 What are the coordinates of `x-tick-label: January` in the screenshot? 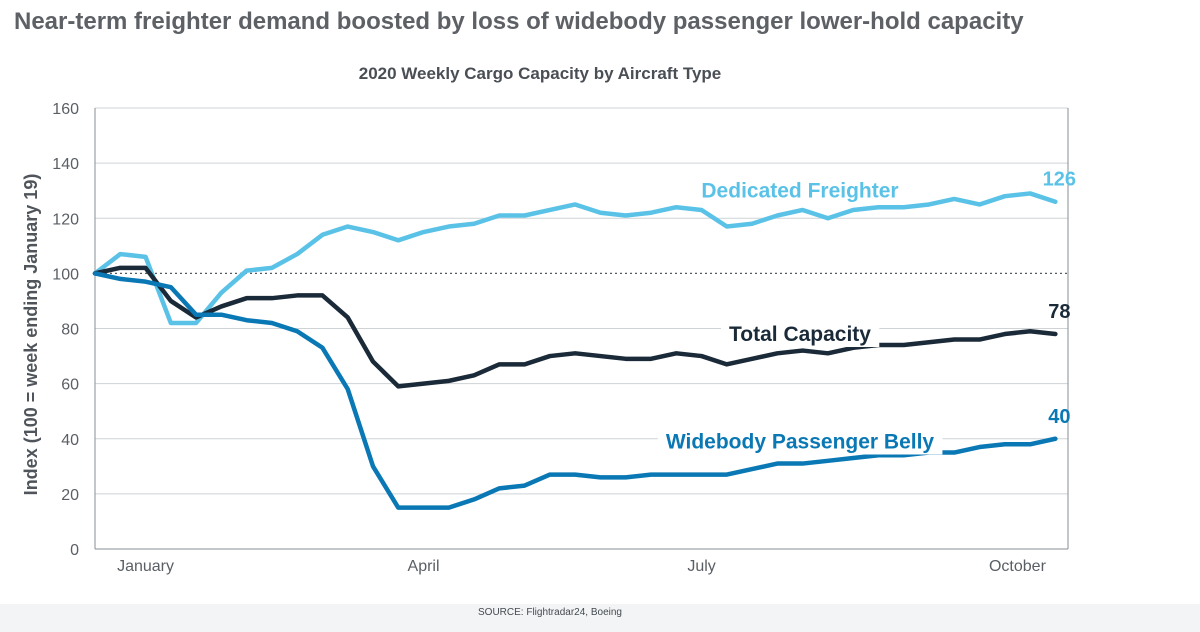 It's located at (145, 566).